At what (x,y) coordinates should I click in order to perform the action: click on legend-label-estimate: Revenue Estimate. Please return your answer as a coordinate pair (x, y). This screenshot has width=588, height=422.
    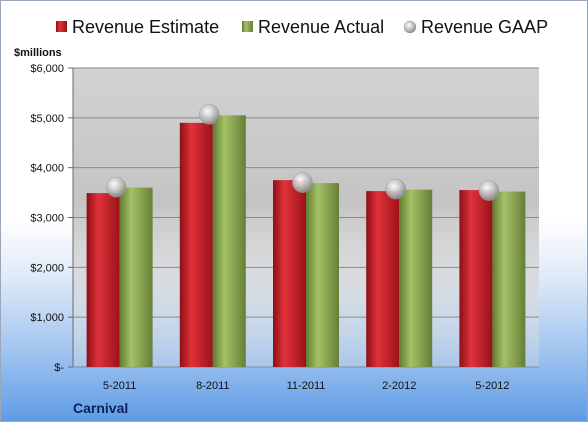
    Looking at the image, I should click on (145, 27).